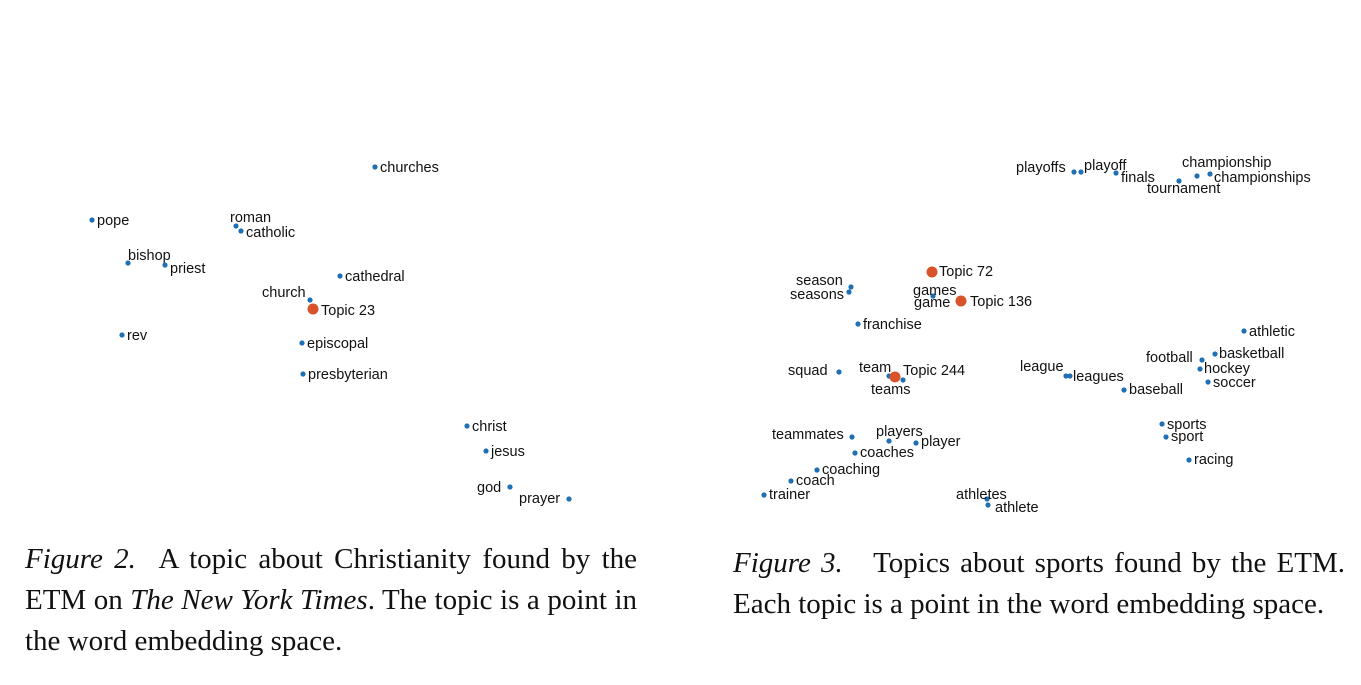 Image resolution: width=1361 pixels, height=685 pixels. I want to click on word-jesus: jesus, so click(504, 452).